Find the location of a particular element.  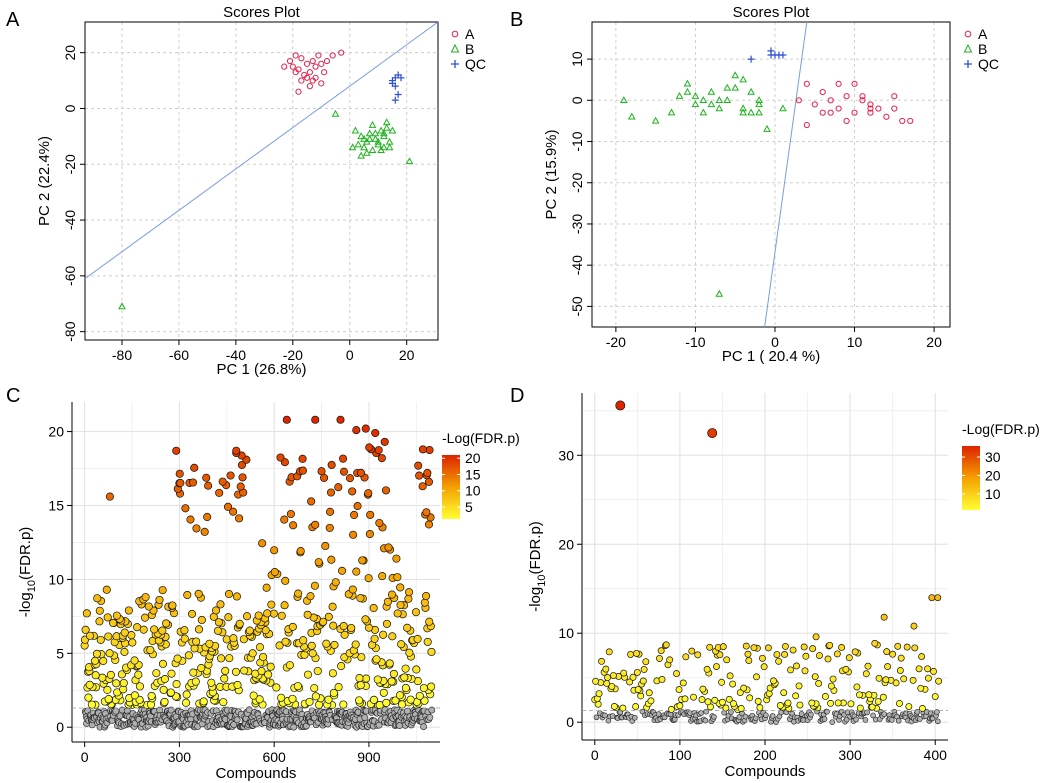

y-tick-label: -40 is located at coordinates (577, 265).